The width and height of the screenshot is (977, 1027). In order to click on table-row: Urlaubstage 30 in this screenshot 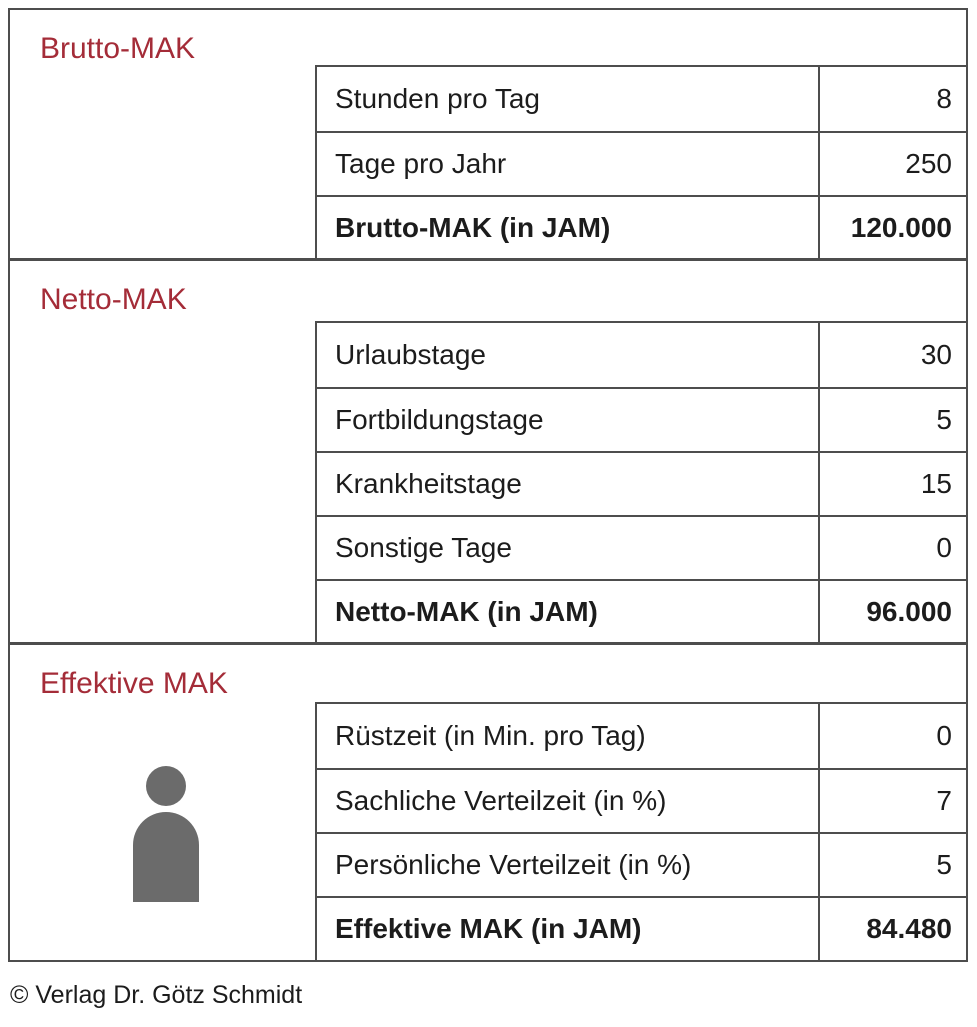, I will do `click(641, 355)`.